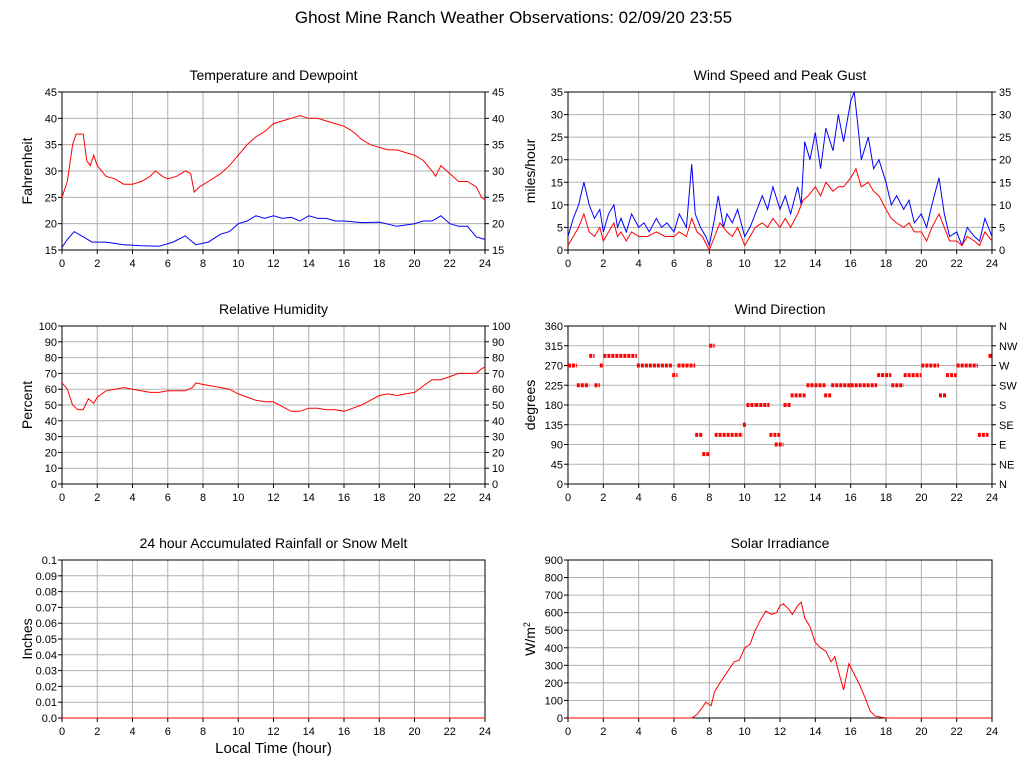  Describe the element at coordinates (557, 116) in the screenshot. I see `y-tick-label: 30` at that location.